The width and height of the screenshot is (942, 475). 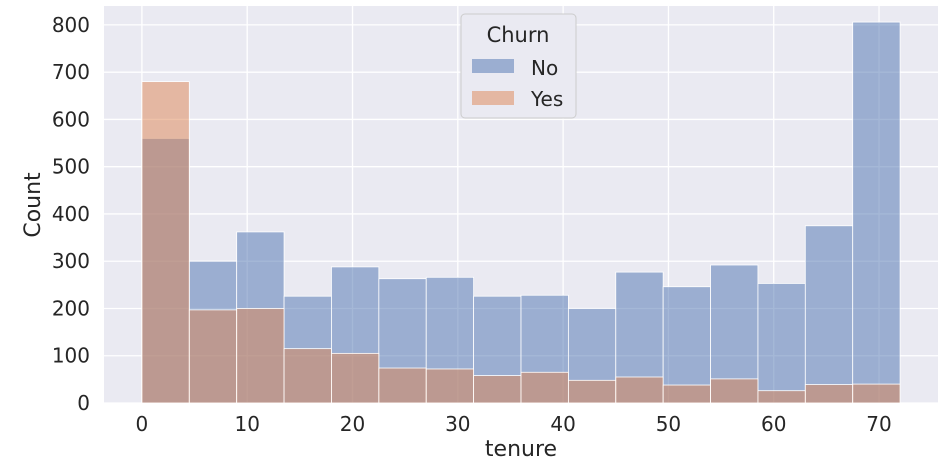 What do you see at coordinates (514, 424) in the screenshot?
I see `x-tick-labels: 0 10 20 30 40 50 60 70` at bounding box center [514, 424].